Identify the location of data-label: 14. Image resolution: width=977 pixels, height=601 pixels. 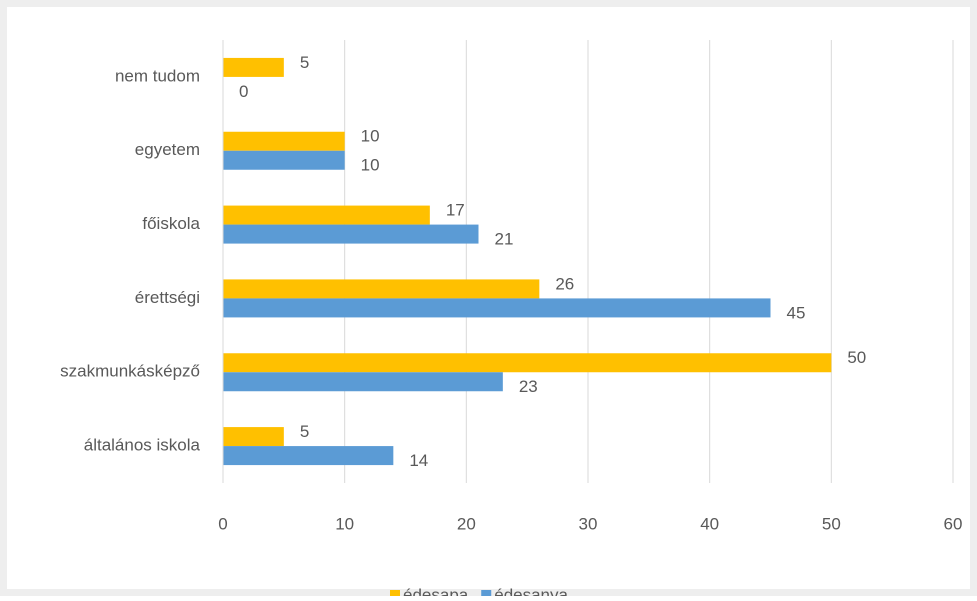
(418, 460).